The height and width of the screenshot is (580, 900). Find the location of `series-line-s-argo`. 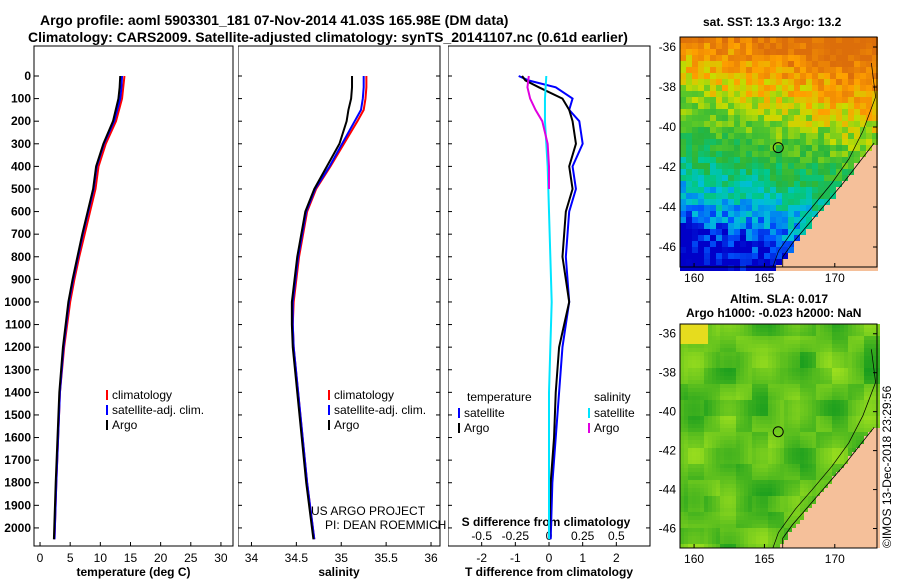

series-line-s-argo is located at coordinates (538, 132).